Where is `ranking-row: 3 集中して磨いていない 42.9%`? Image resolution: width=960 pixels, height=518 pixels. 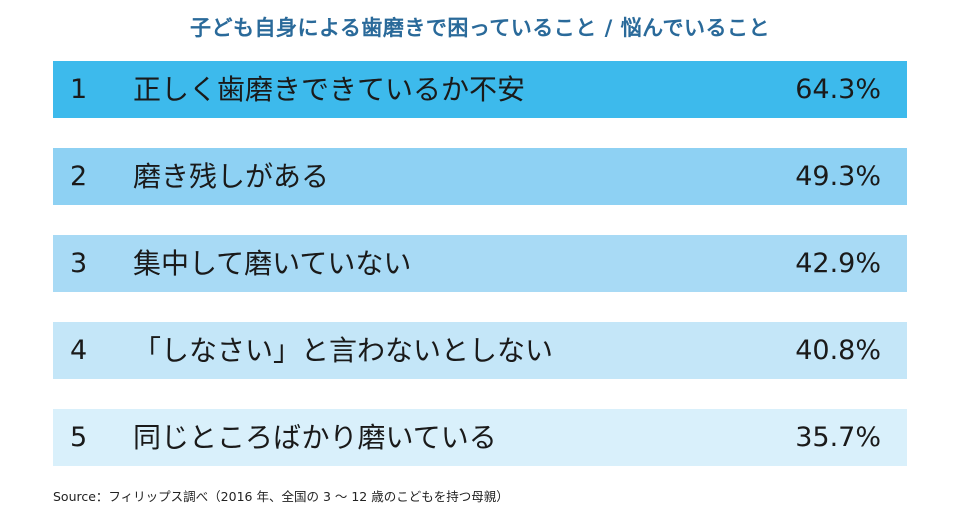
ranking-row: 3 集中して磨いていない 42.9% is located at coordinates (480, 263).